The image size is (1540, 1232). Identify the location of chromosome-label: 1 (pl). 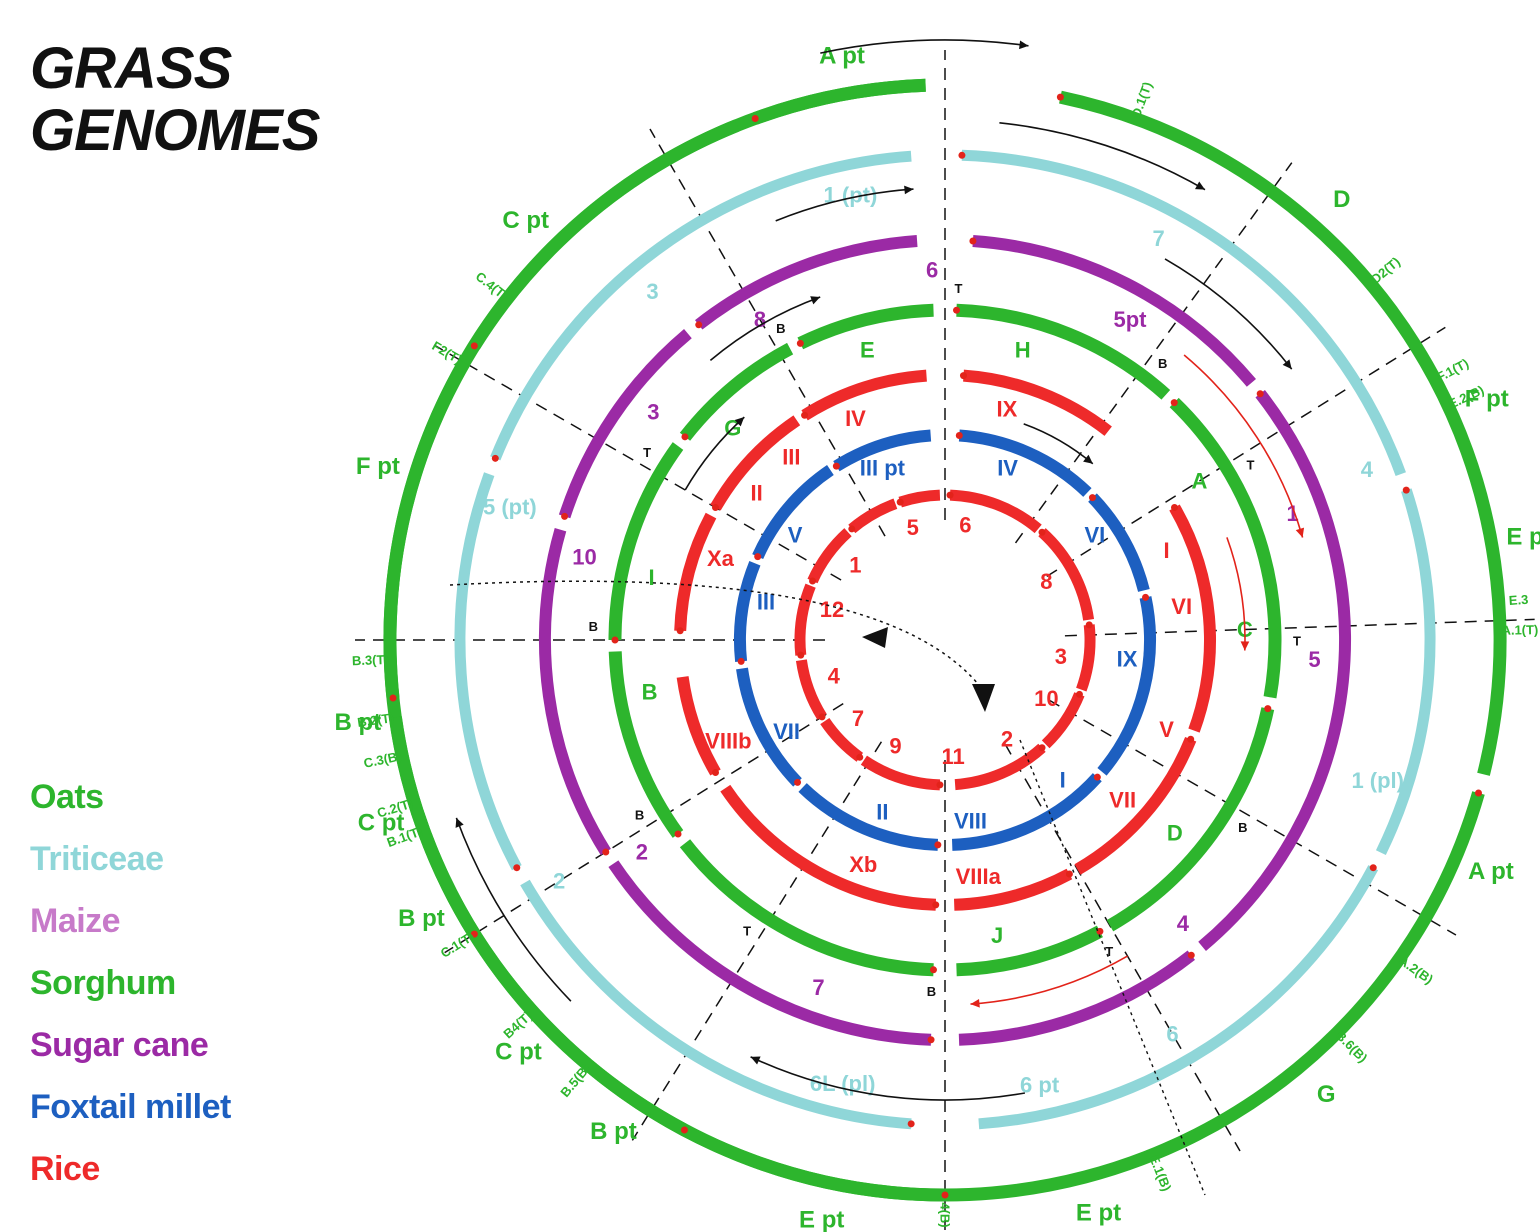
(1377, 780).